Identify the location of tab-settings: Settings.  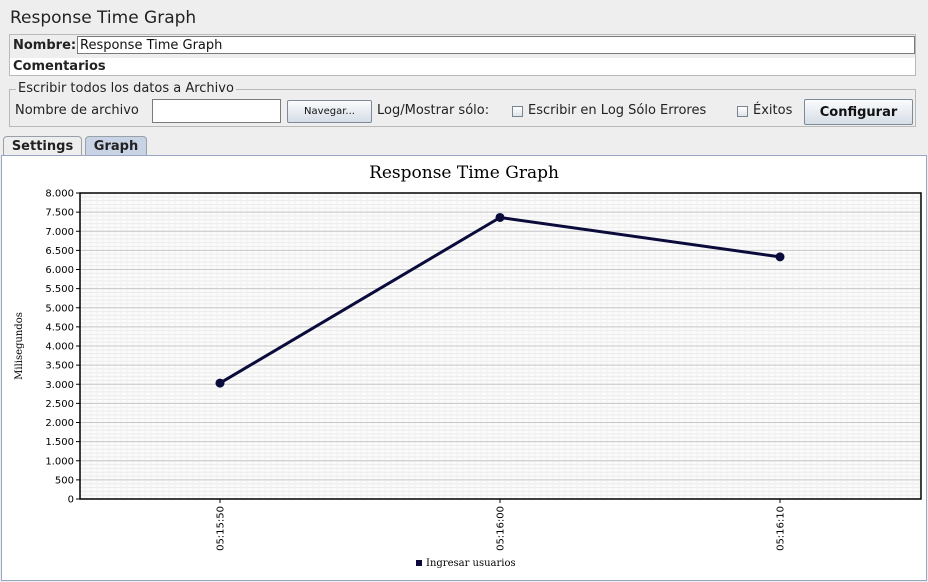
(42, 146).